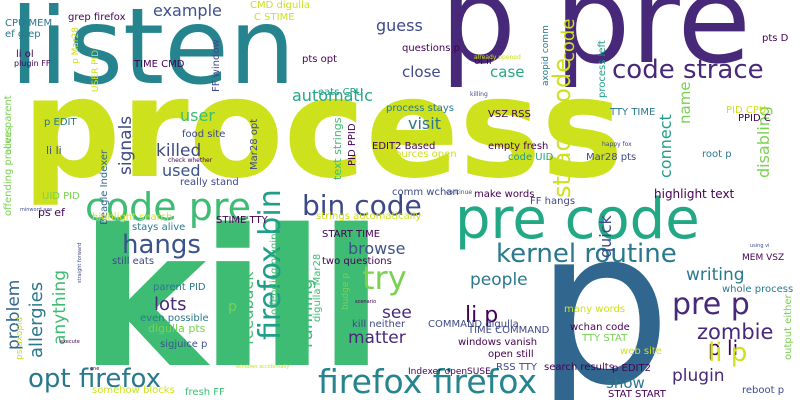 This screenshot has height=400, width=800. Describe the element at coordinates (723, 348) in the screenshot. I see `cloud-word: p li` at that location.